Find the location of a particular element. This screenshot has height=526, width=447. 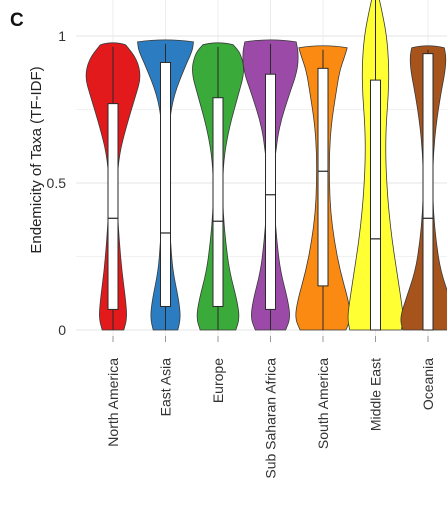

x-category-label: Middle East is located at coordinates (376, 394).